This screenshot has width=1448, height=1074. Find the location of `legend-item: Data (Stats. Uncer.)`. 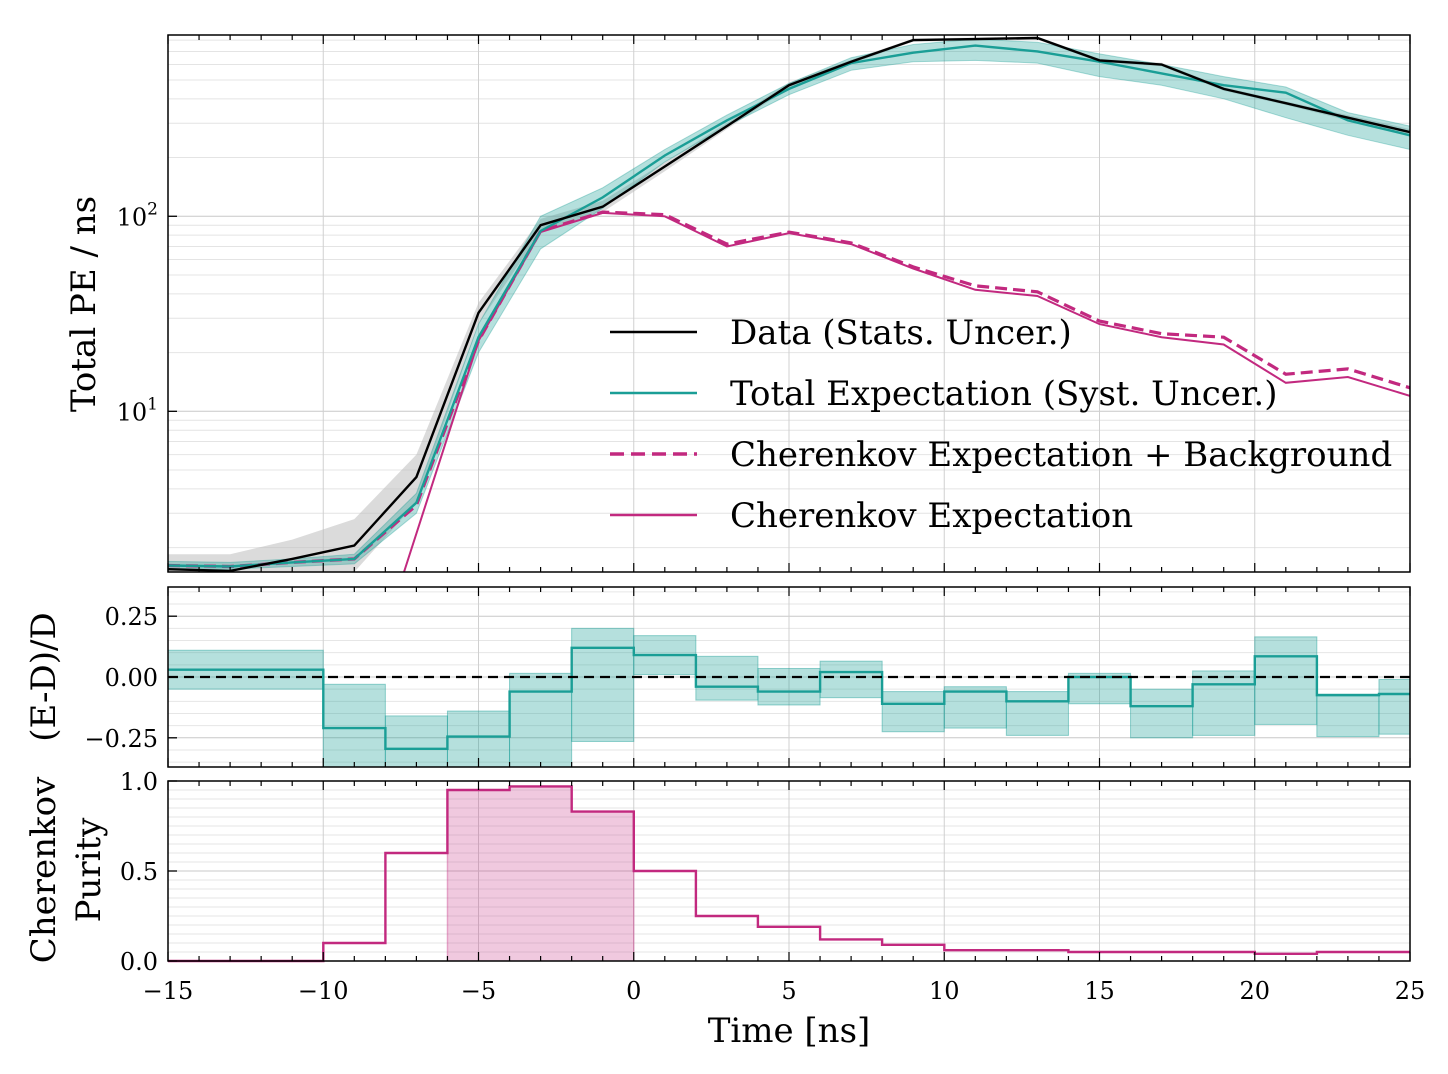

legend-item: Data (Stats. Uncer.) is located at coordinates (841, 333).